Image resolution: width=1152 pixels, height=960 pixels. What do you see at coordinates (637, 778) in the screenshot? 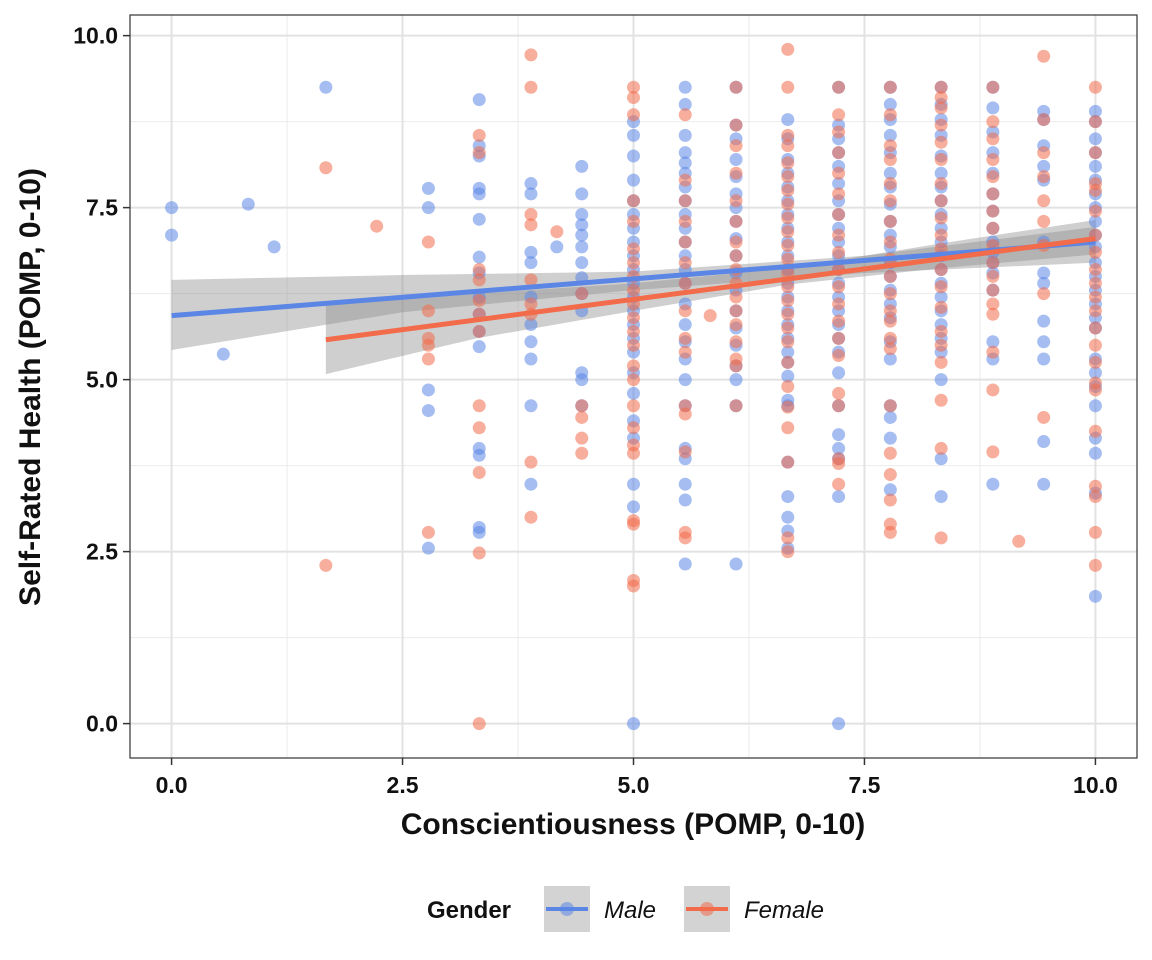
I see `x-axis-ticks: 0.0 2.5 5.0 7.5 10.0` at bounding box center [637, 778].